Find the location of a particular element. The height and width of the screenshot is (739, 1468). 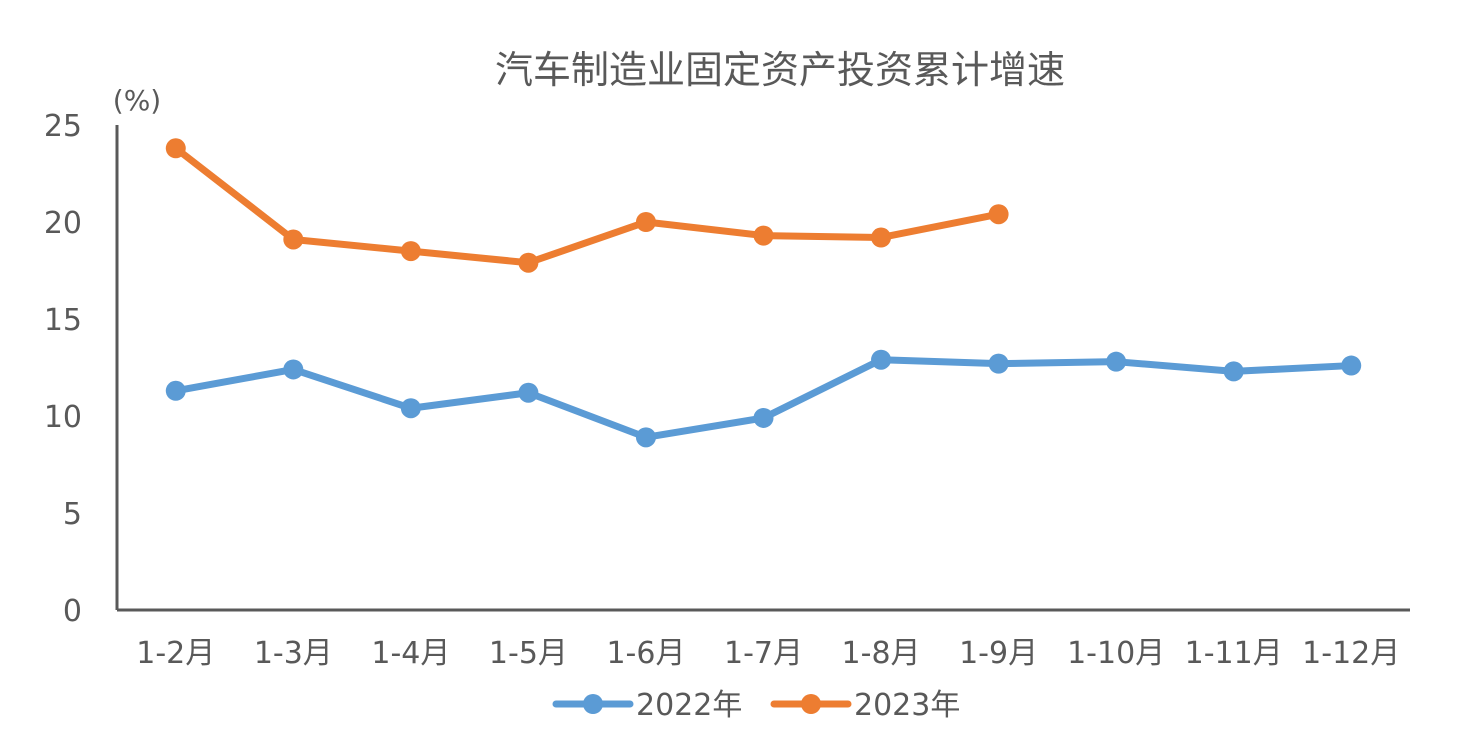

legend-item: 2023年 is located at coordinates (865, 705).